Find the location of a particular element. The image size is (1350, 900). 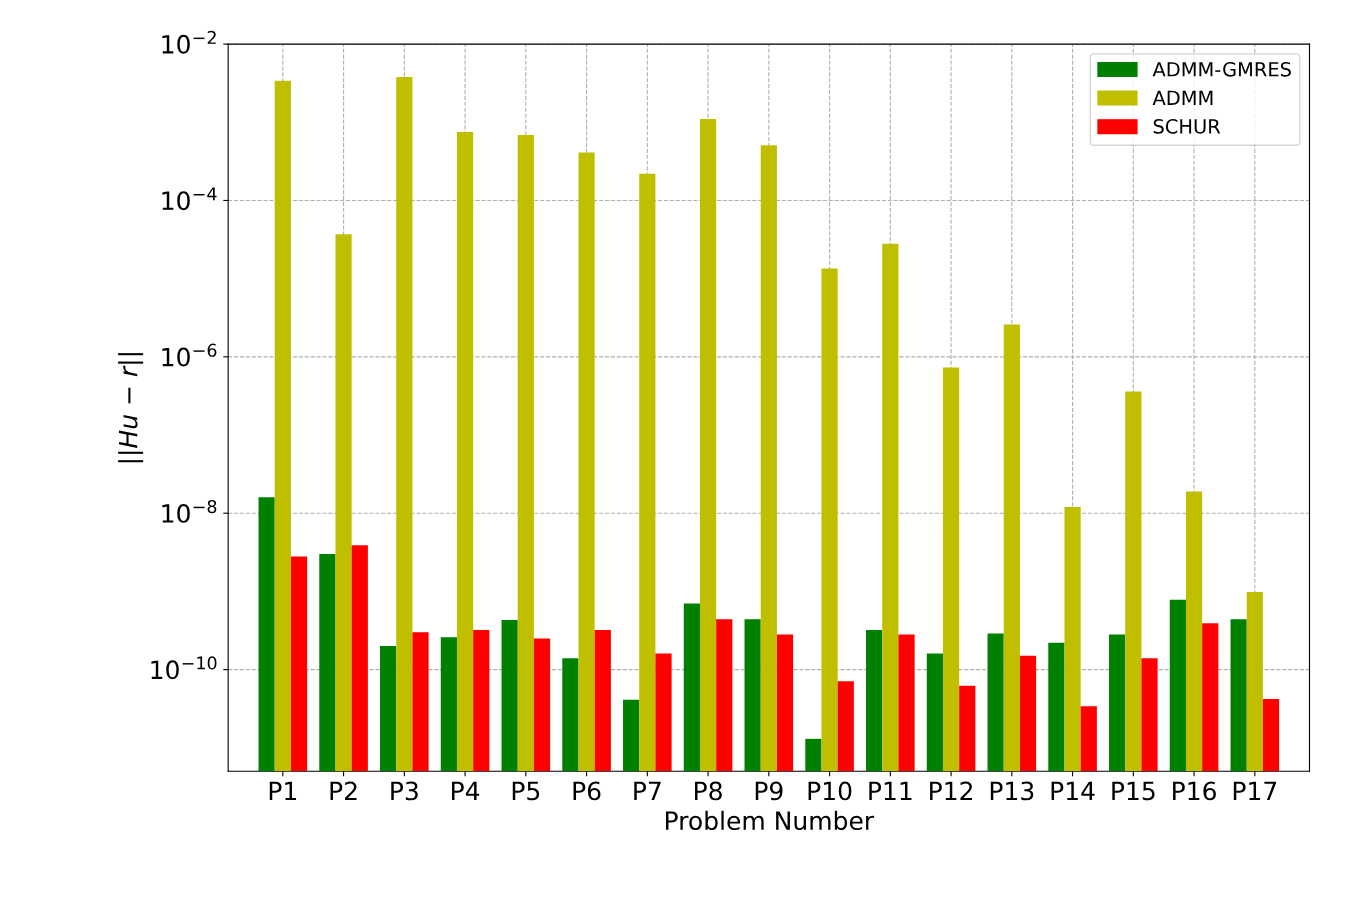

x-tick-label: P7 is located at coordinates (647, 791).